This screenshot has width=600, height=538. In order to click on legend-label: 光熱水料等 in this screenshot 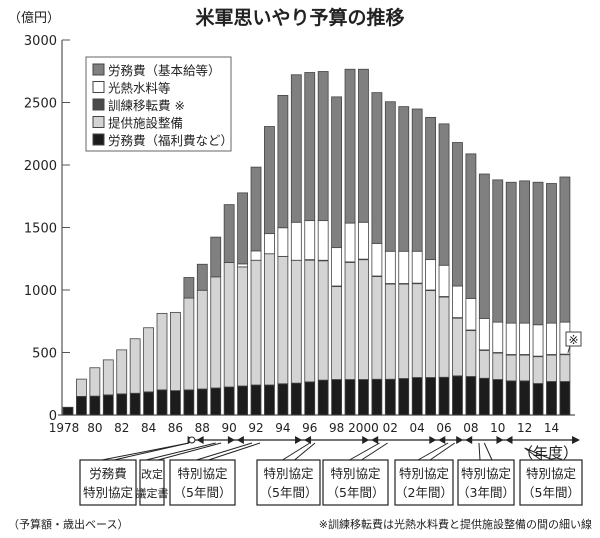, I will do `click(139, 88)`.